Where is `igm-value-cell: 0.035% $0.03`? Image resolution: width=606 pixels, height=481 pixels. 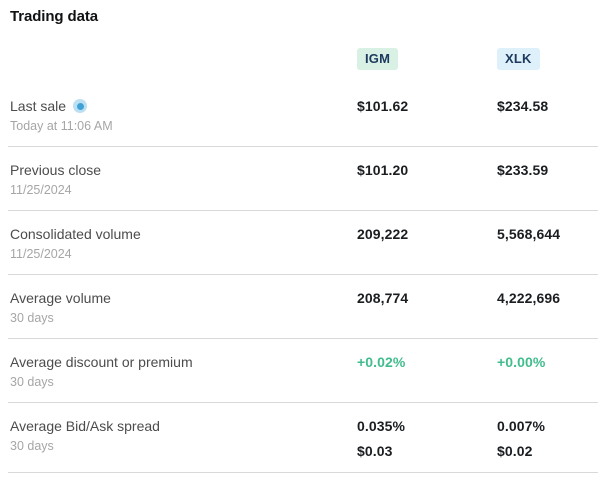 igm-value-cell: 0.035% $0.03 is located at coordinates (427, 438).